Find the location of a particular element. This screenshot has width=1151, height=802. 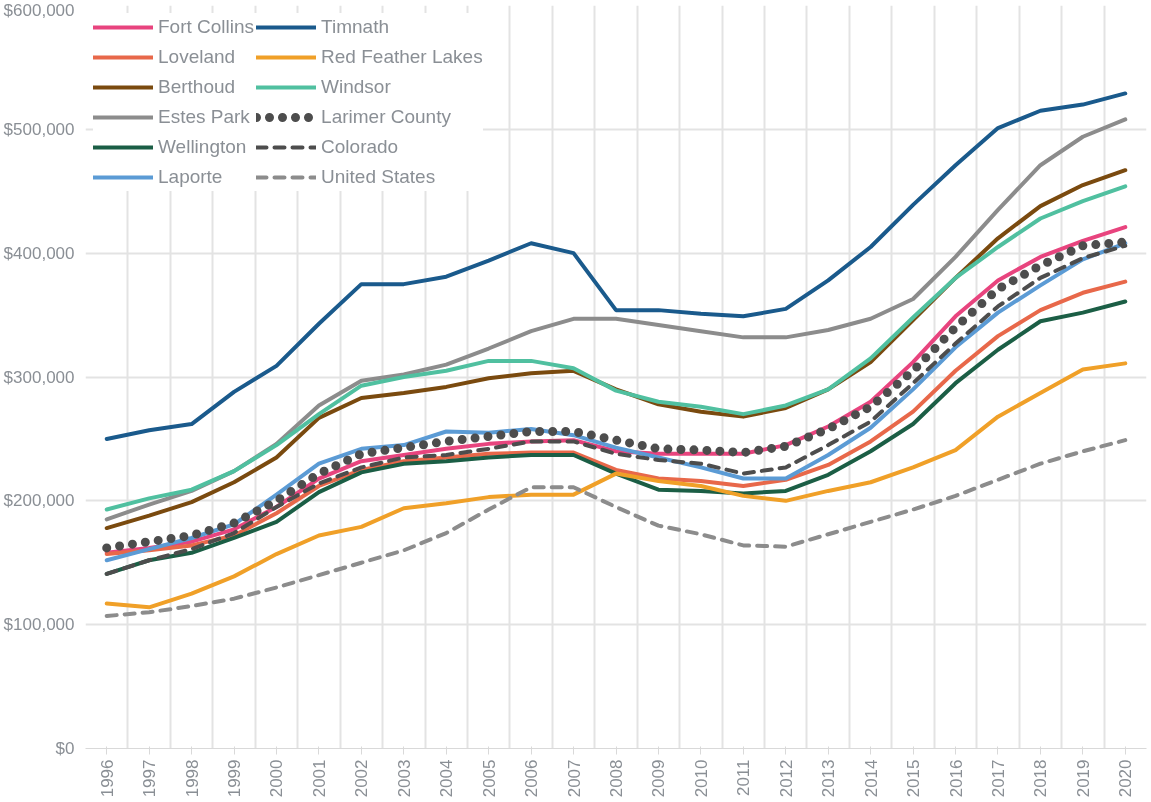

y-tick-label: $300,000 is located at coordinates (39, 377).